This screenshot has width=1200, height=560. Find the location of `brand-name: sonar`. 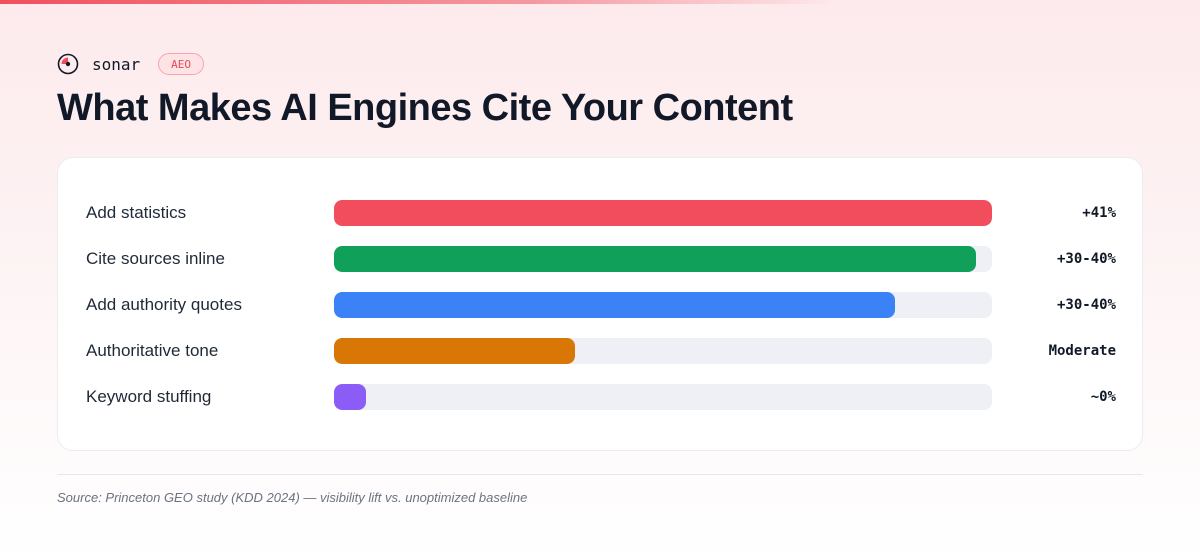

brand-name: sonar is located at coordinates (116, 64).